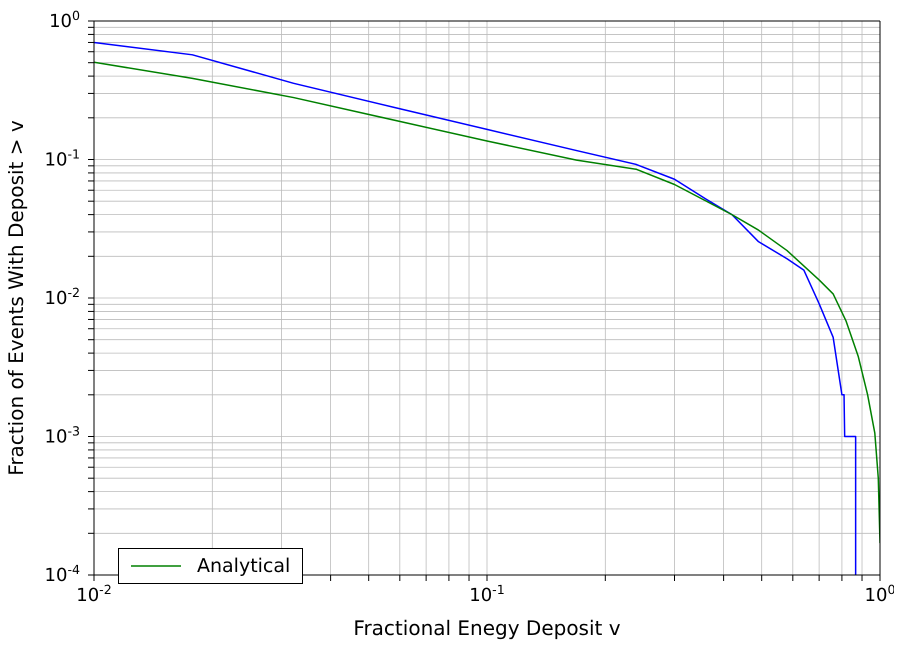 The height and width of the screenshot is (663, 902). Describe the element at coordinates (62, 296) in the screenshot. I see `y-tick-label: 10$^{-2}$` at that location.